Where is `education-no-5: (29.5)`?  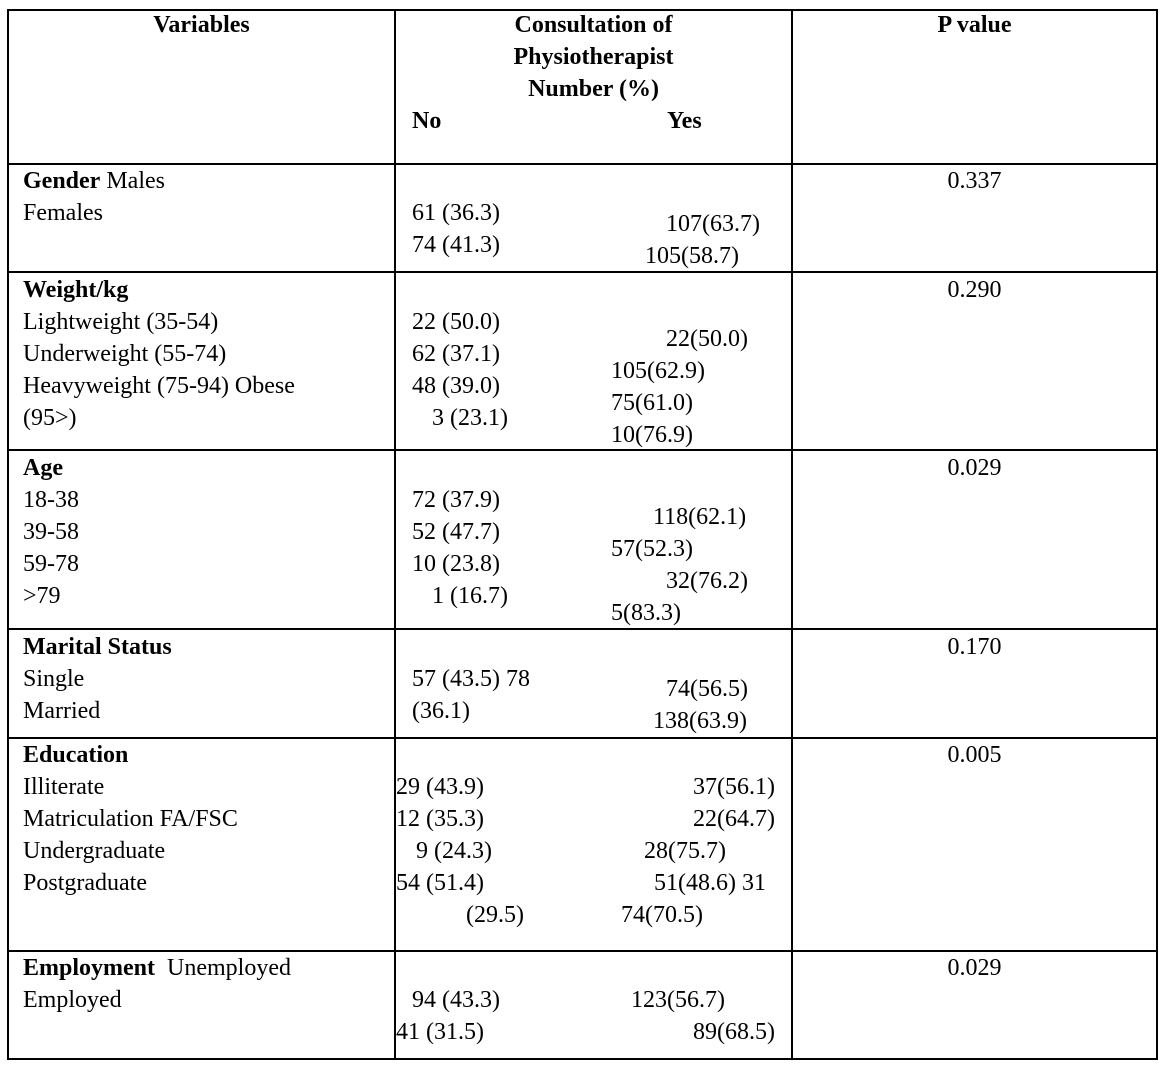 education-no-5: (29.5) is located at coordinates (495, 915).